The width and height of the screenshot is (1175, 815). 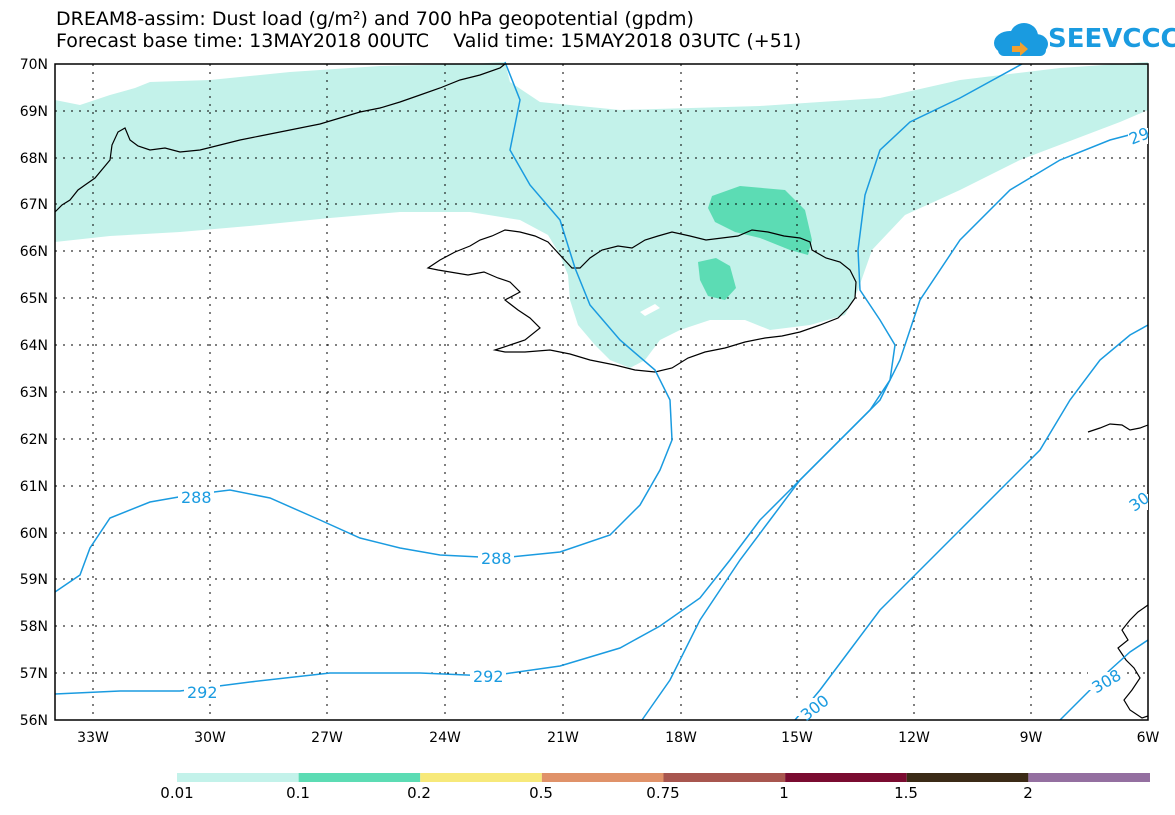 What do you see at coordinates (784, 793) in the screenshot?
I see `colorbar-label: 1` at bounding box center [784, 793].